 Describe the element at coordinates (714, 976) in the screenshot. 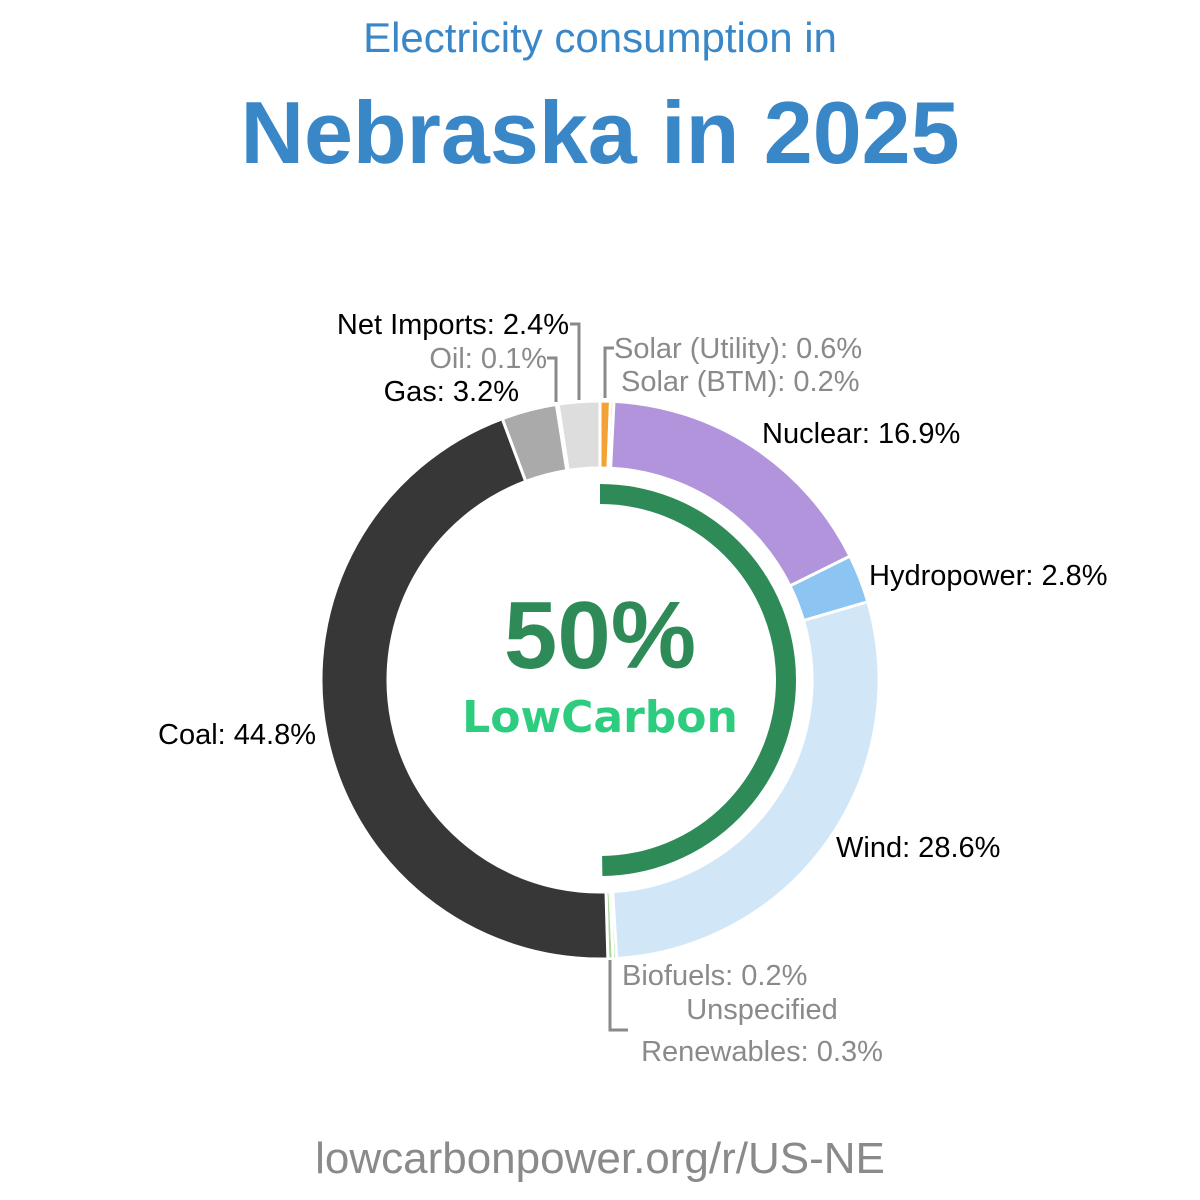

I see `label-biofuels: Biofuels: 0.2%` at that location.